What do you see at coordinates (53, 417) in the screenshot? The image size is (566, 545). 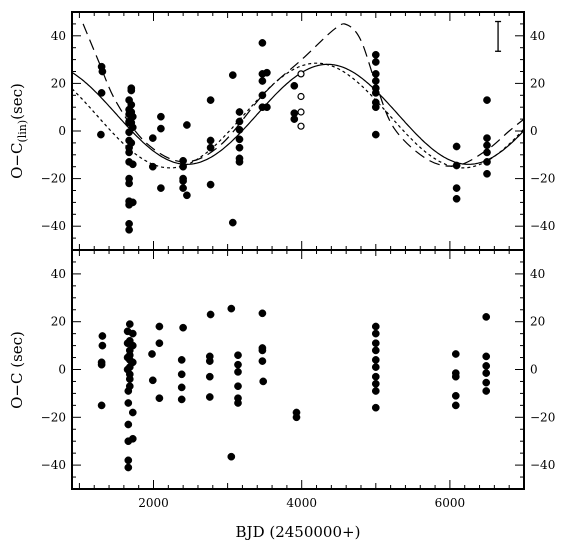 I see `bottom-y-tick-label-left: −20` at bounding box center [53, 417].